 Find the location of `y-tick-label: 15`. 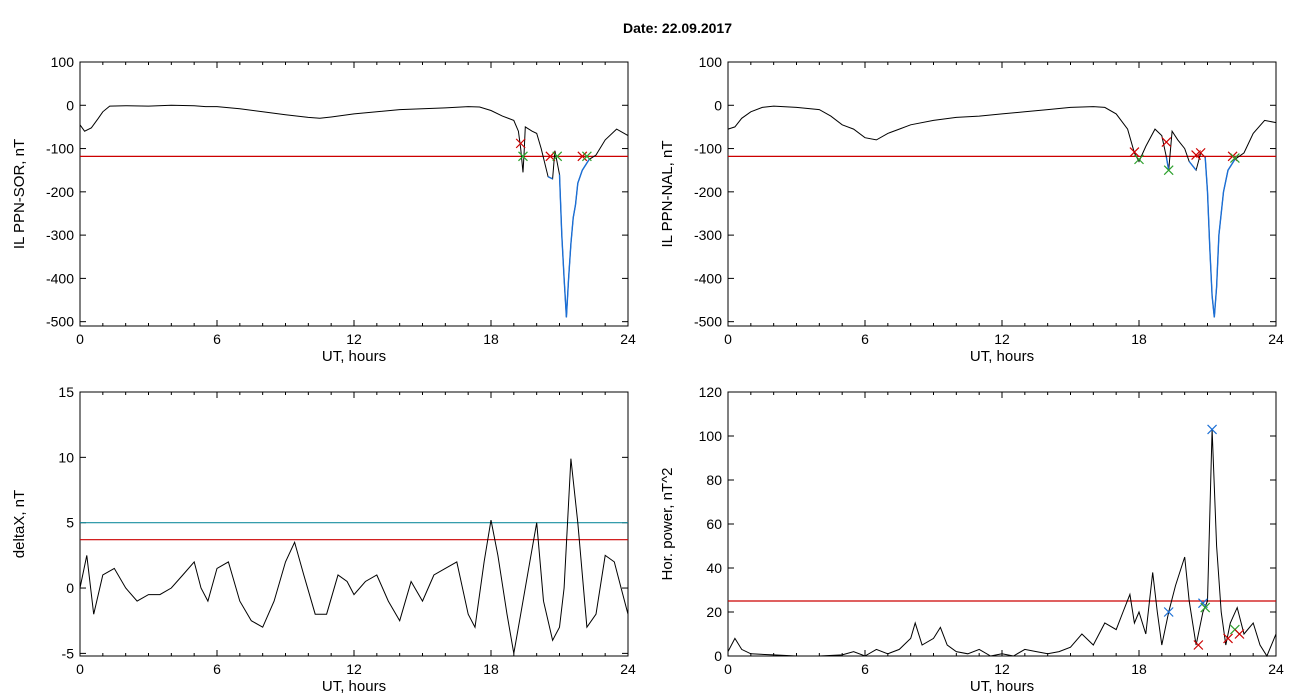

y-tick-label: 15 is located at coordinates (66, 392).